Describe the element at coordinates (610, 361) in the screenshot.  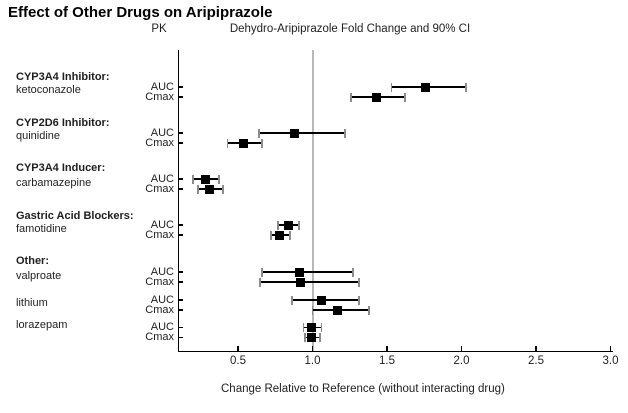
I see `x-tick-label: 3.0` at that location.